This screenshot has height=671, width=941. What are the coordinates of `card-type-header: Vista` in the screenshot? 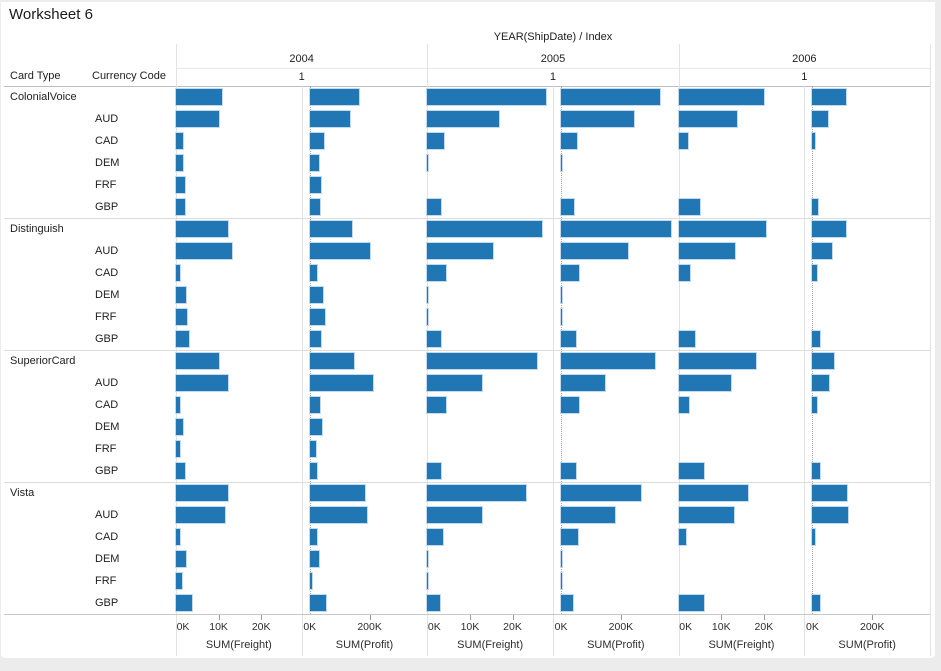 It's located at (22, 493).